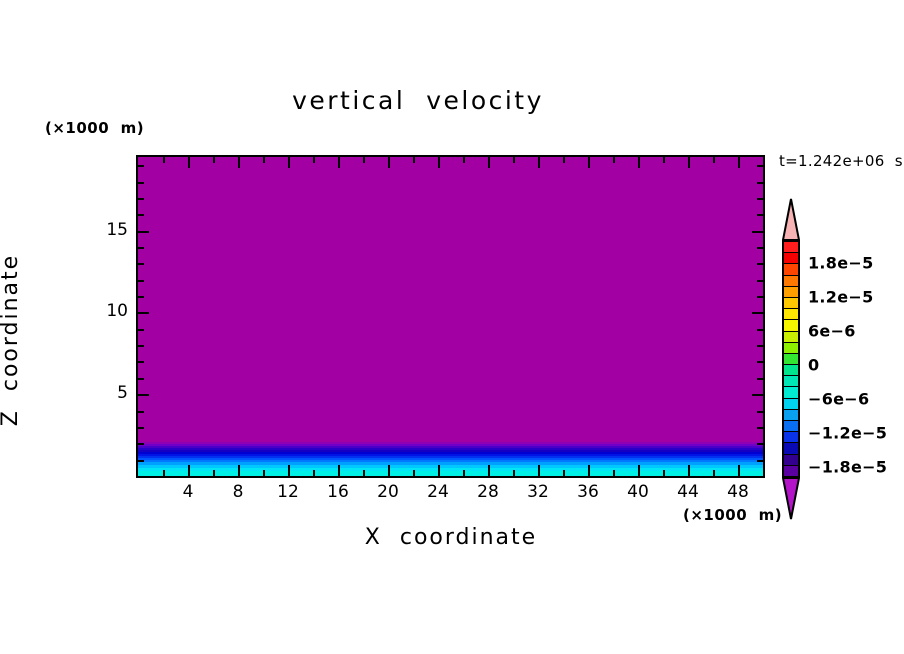 This screenshot has height=654, width=904. What do you see at coordinates (418, 100) in the screenshot?
I see `page-title: vertical velocity` at bounding box center [418, 100].